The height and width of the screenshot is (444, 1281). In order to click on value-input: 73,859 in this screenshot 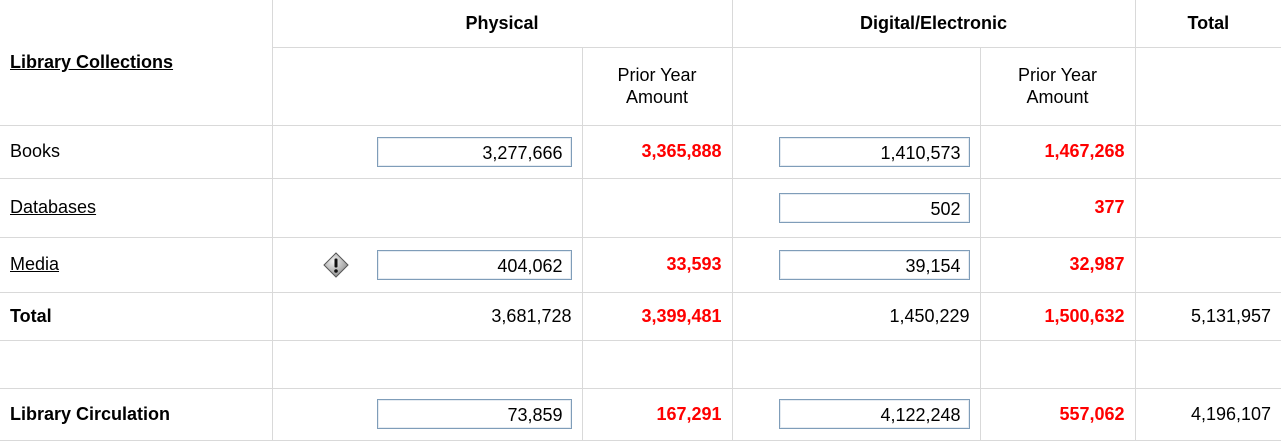, I will do `click(474, 414)`.